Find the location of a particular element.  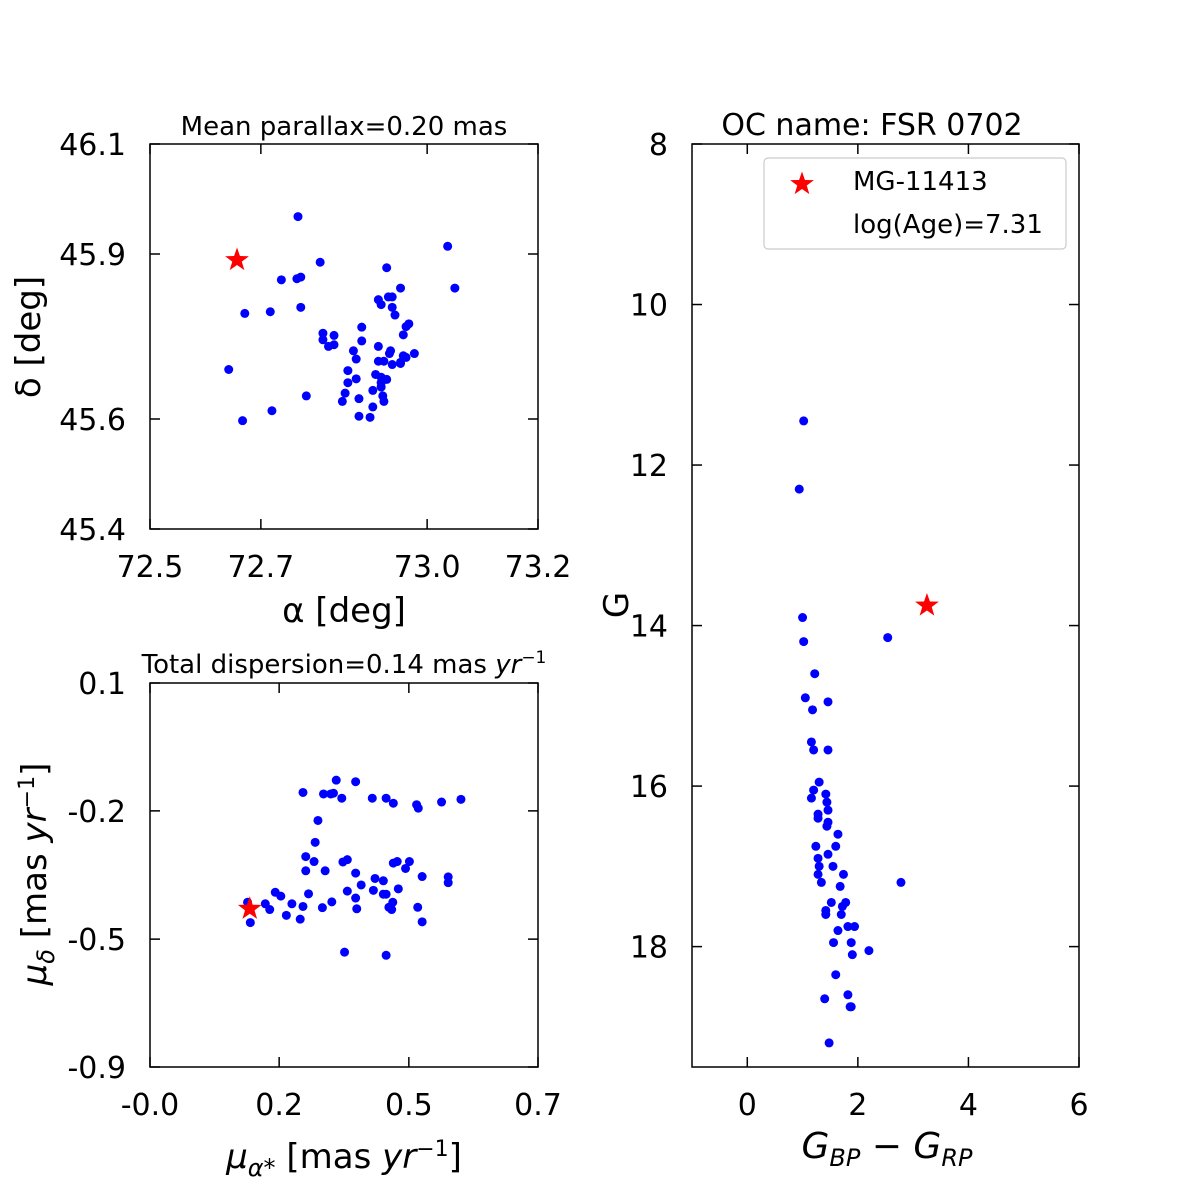

pm-title: Total dispersion=0.14 mas yr−1 is located at coordinates (344, 664).